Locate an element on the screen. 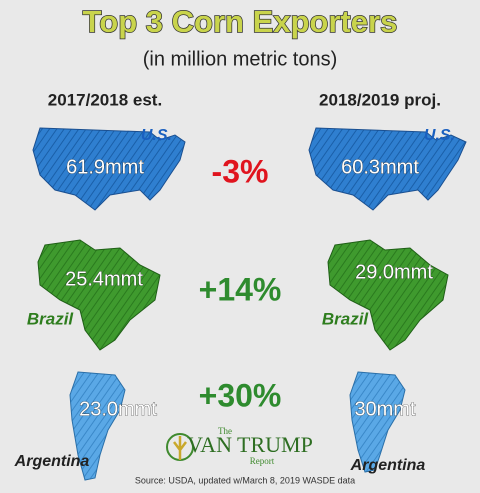 Image resolution: width=480 pixels, height=493 pixels. change-label: +30% is located at coordinates (240, 395).